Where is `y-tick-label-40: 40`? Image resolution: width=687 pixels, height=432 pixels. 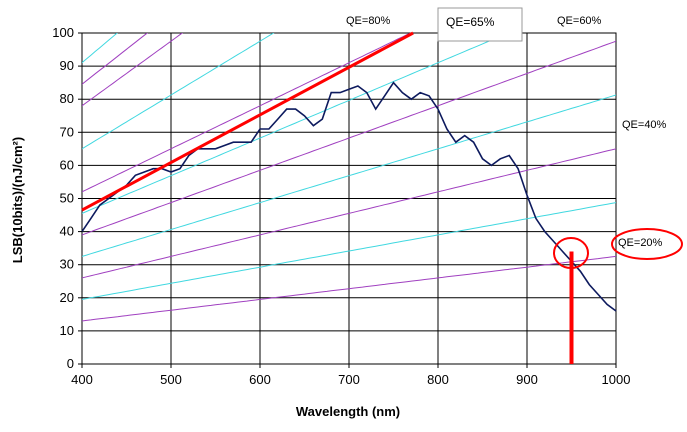 y-tick-label-40: 40 is located at coordinates (67, 231).